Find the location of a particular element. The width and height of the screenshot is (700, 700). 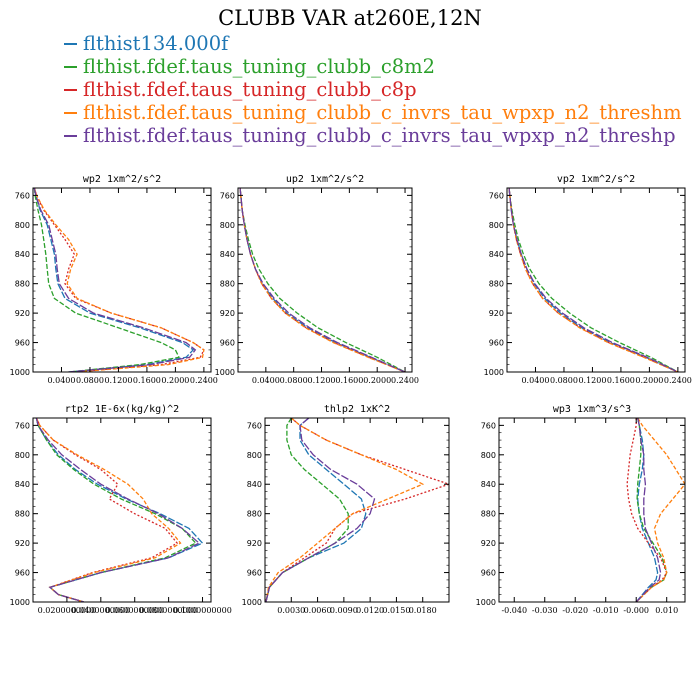

x-tick-label: -0.020 is located at coordinates (575, 610).